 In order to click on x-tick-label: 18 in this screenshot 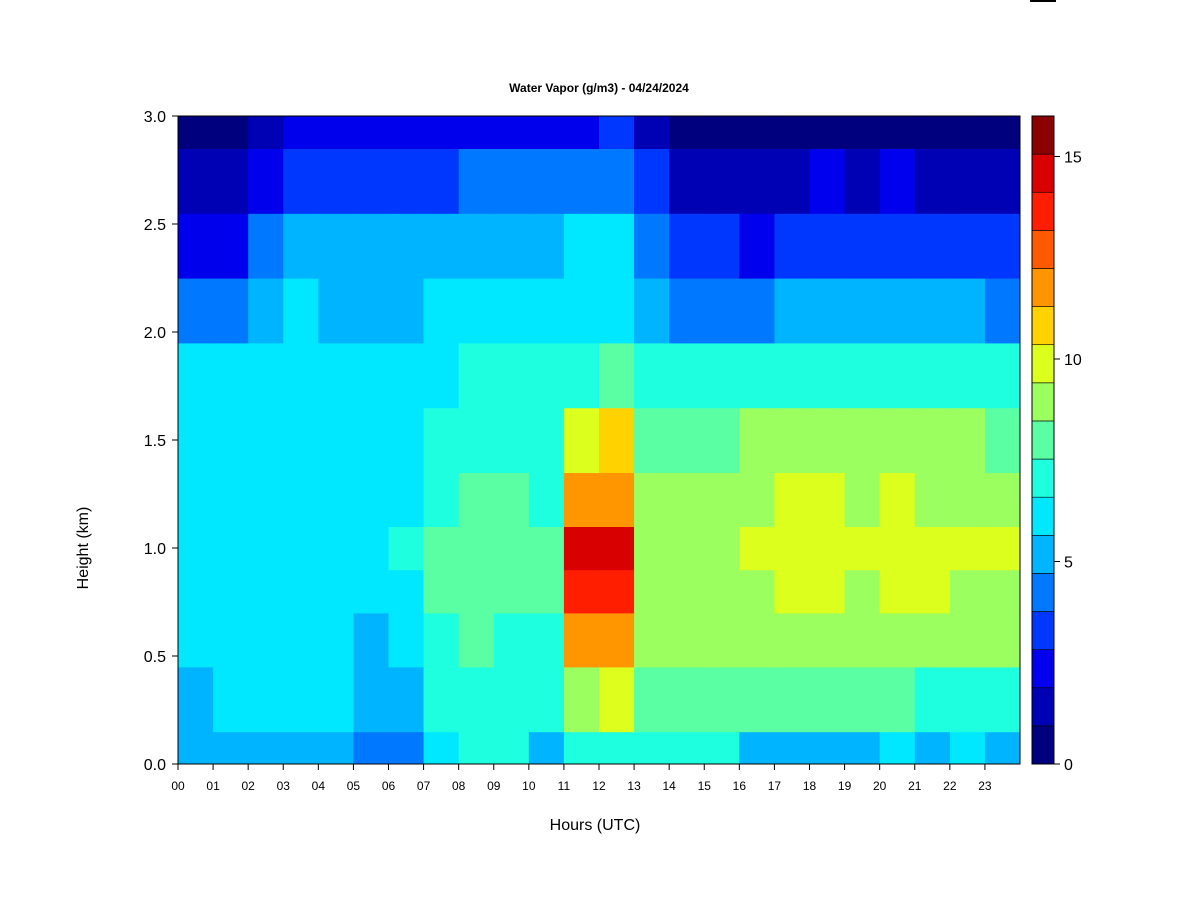, I will do `click(810, 786)`.